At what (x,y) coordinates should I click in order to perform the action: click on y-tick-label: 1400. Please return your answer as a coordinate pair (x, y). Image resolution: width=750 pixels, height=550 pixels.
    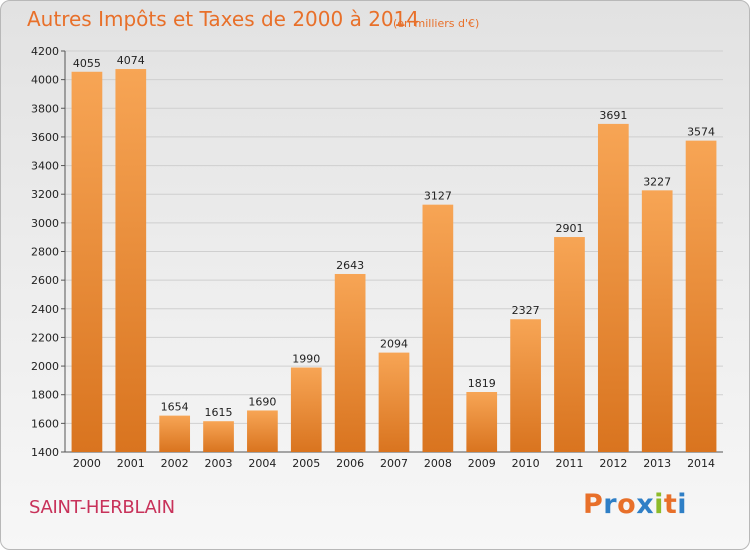
    Looking at the image, I should click on (45, 452).